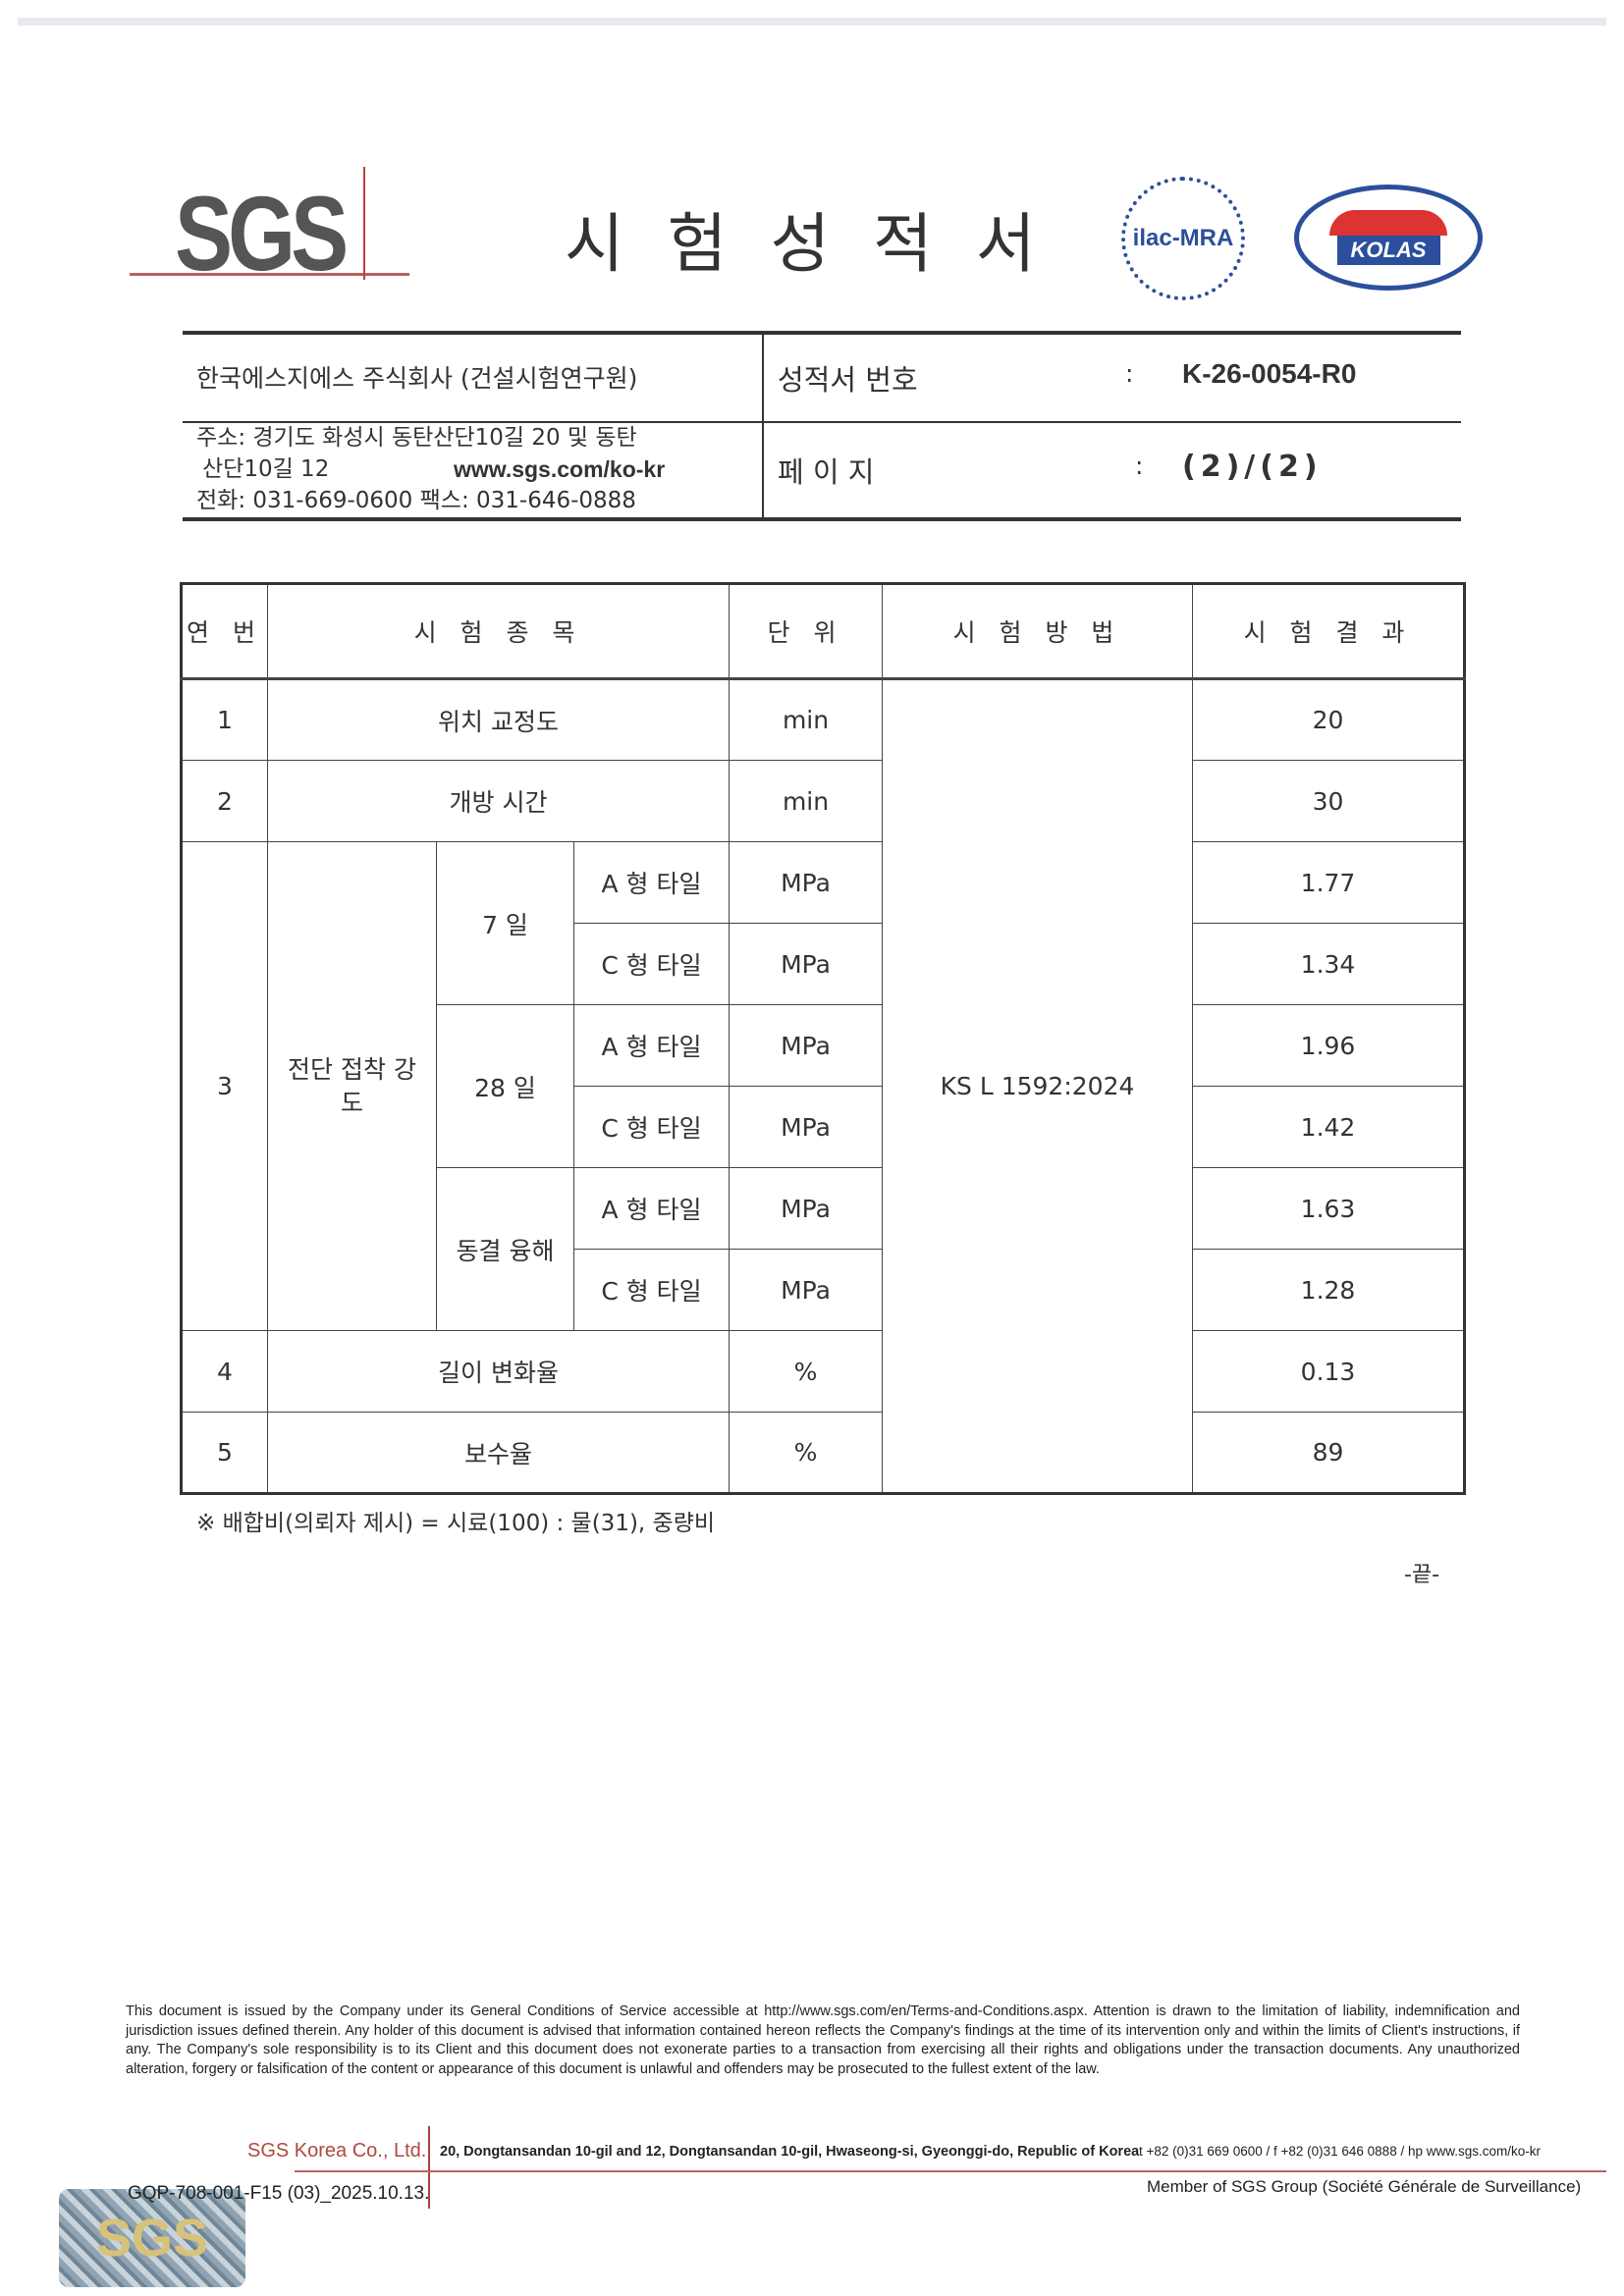  I want to click on row-item: 개방 시간, so click(498, 801).